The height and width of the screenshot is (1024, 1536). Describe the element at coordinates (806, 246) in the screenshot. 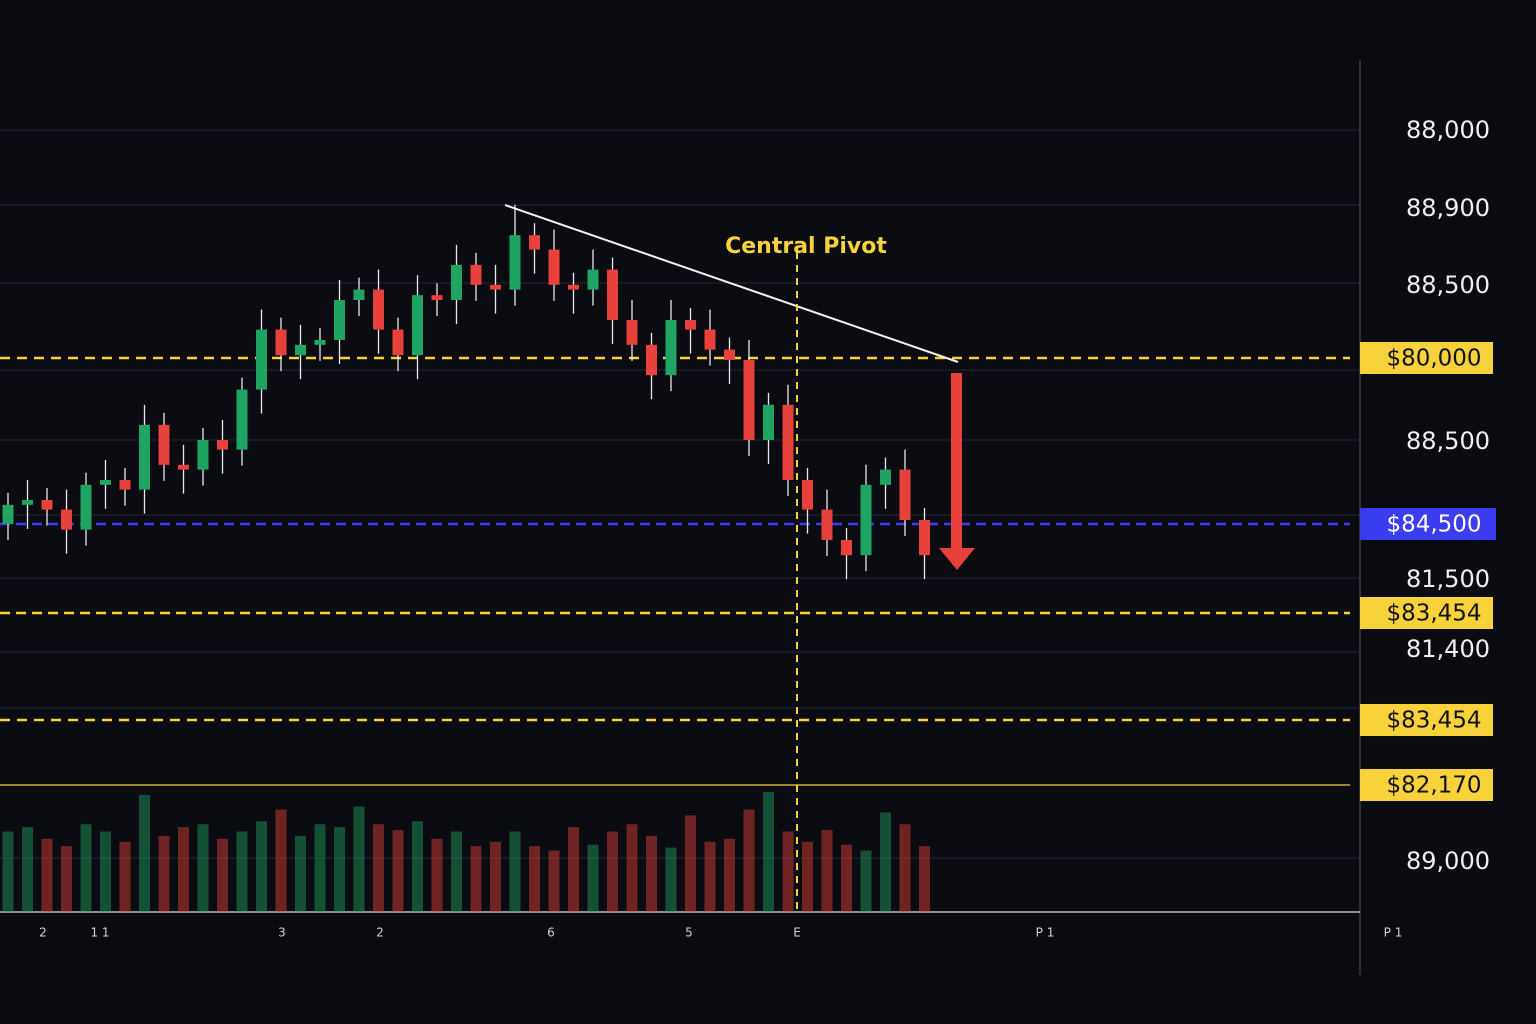

I see `pivot-label: Central Pivot` at that location.